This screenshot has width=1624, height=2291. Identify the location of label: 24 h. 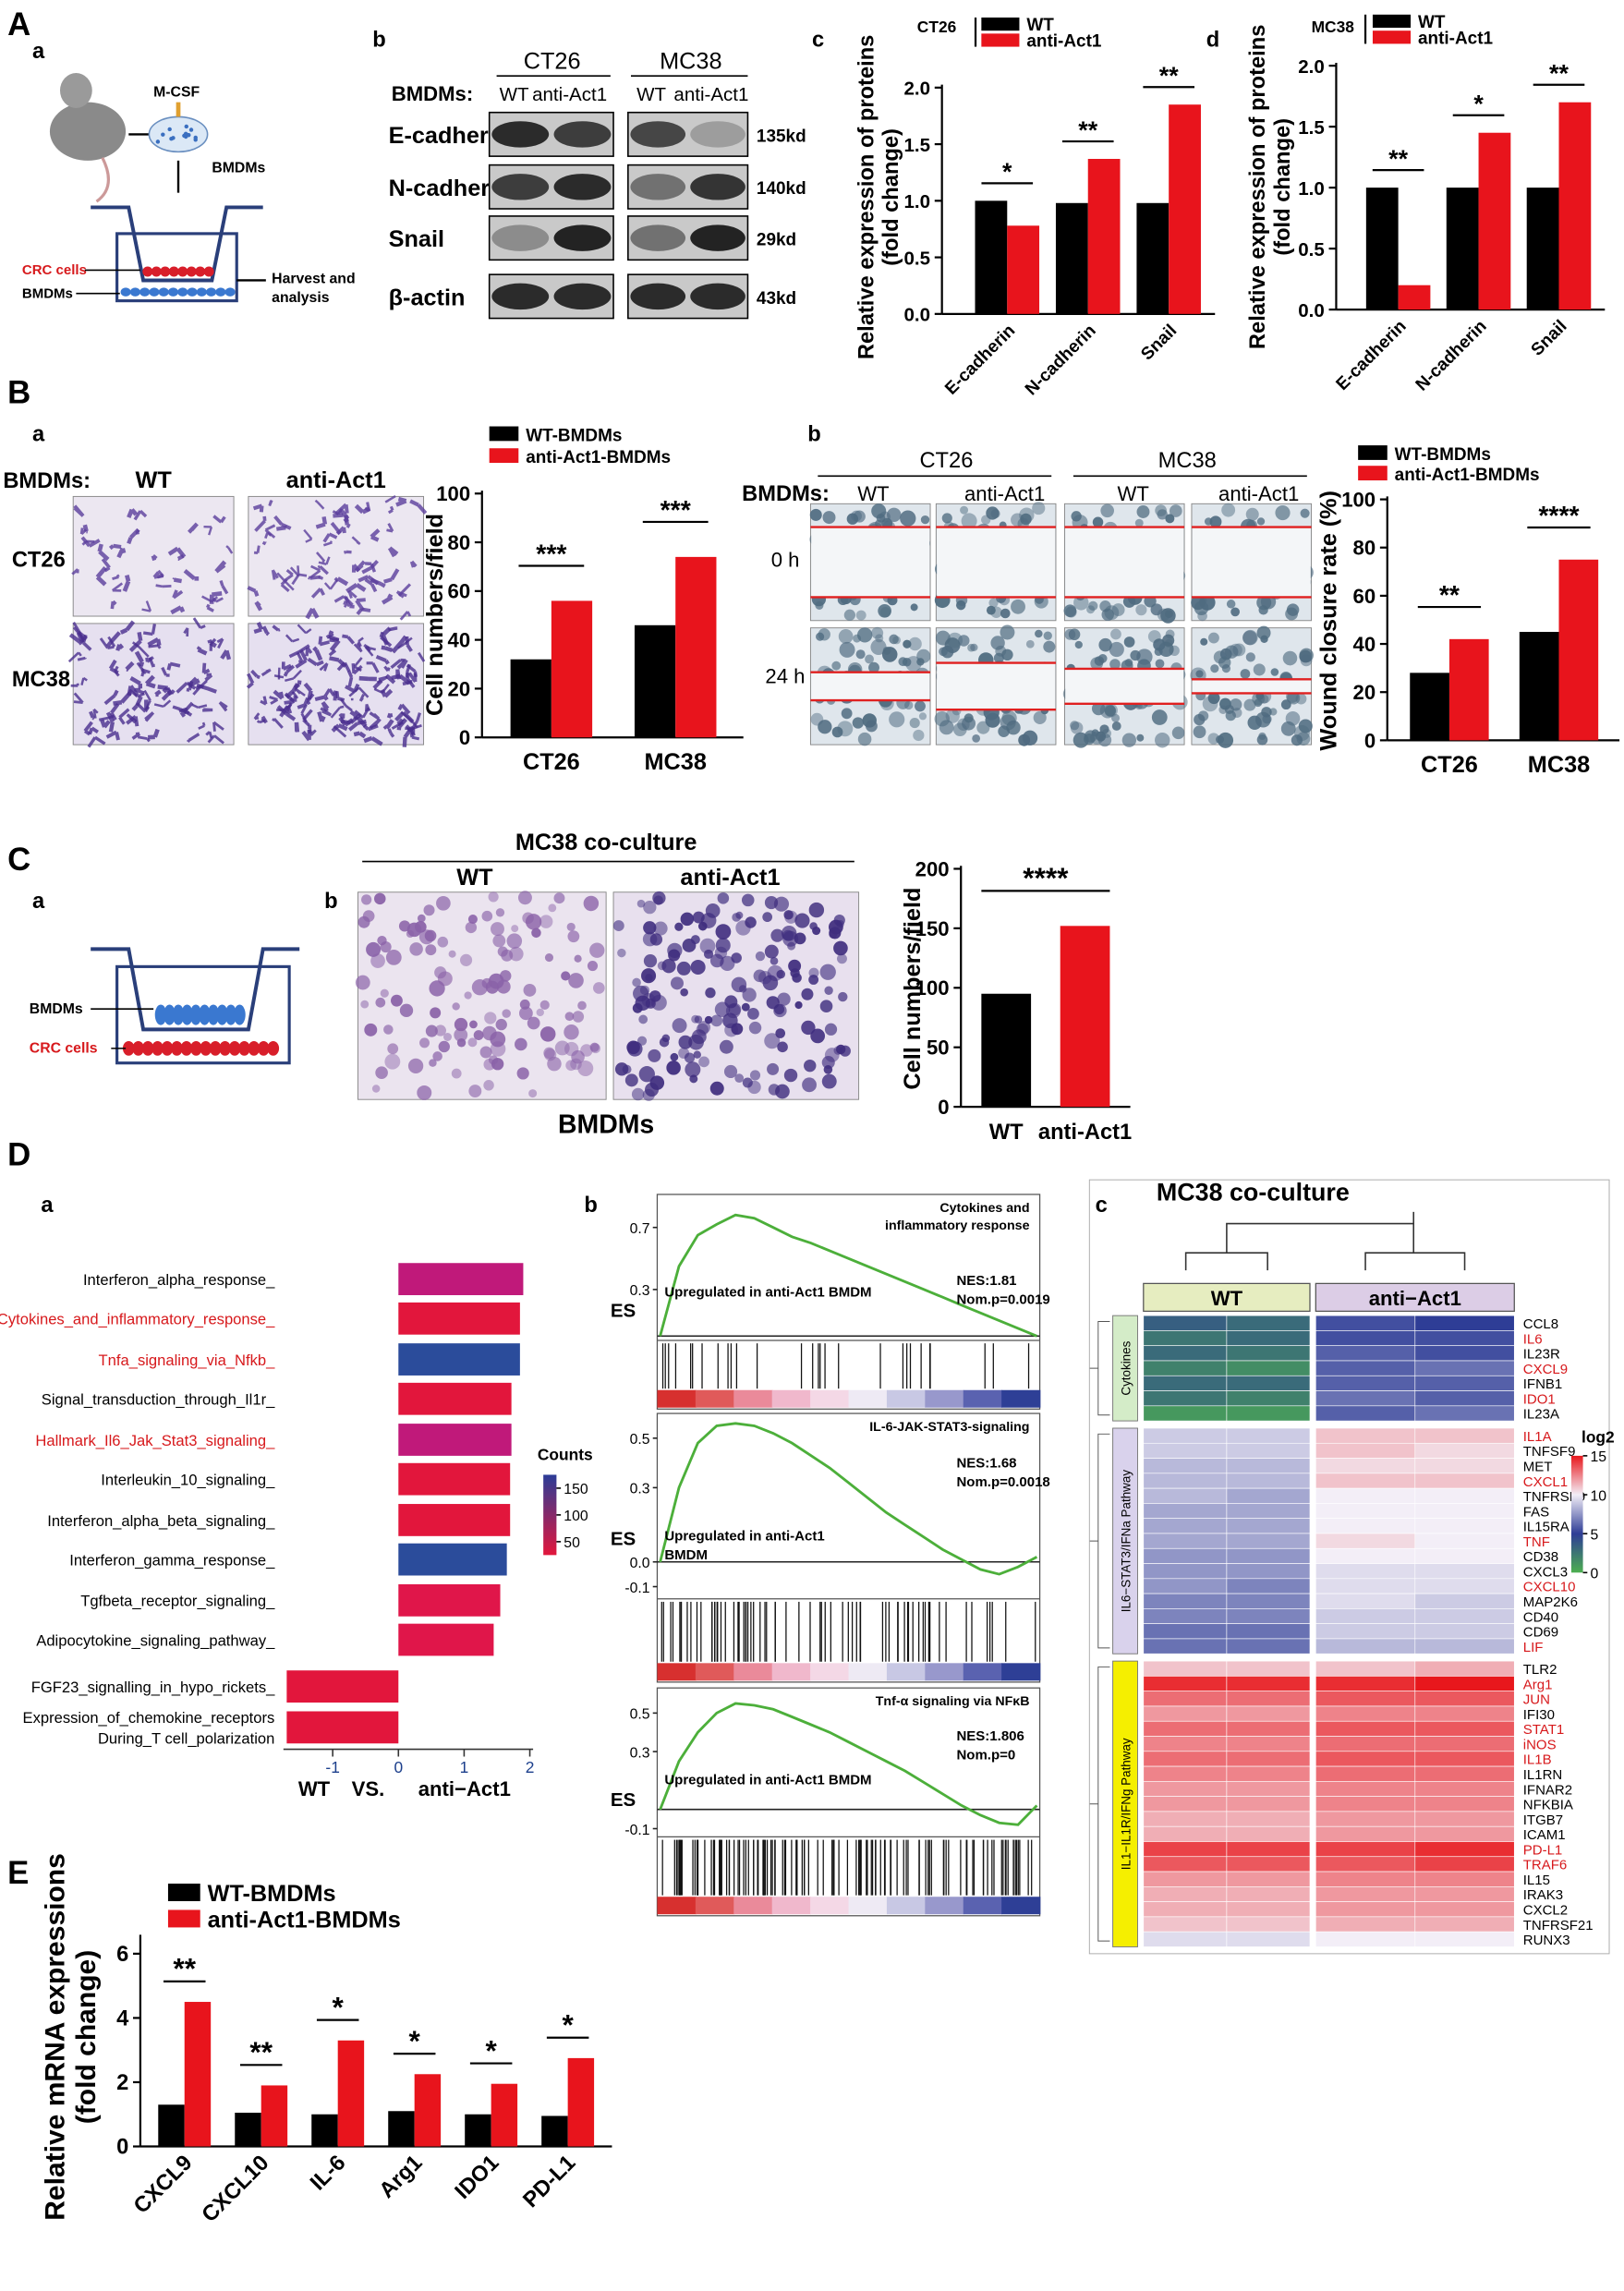
(785, 676).